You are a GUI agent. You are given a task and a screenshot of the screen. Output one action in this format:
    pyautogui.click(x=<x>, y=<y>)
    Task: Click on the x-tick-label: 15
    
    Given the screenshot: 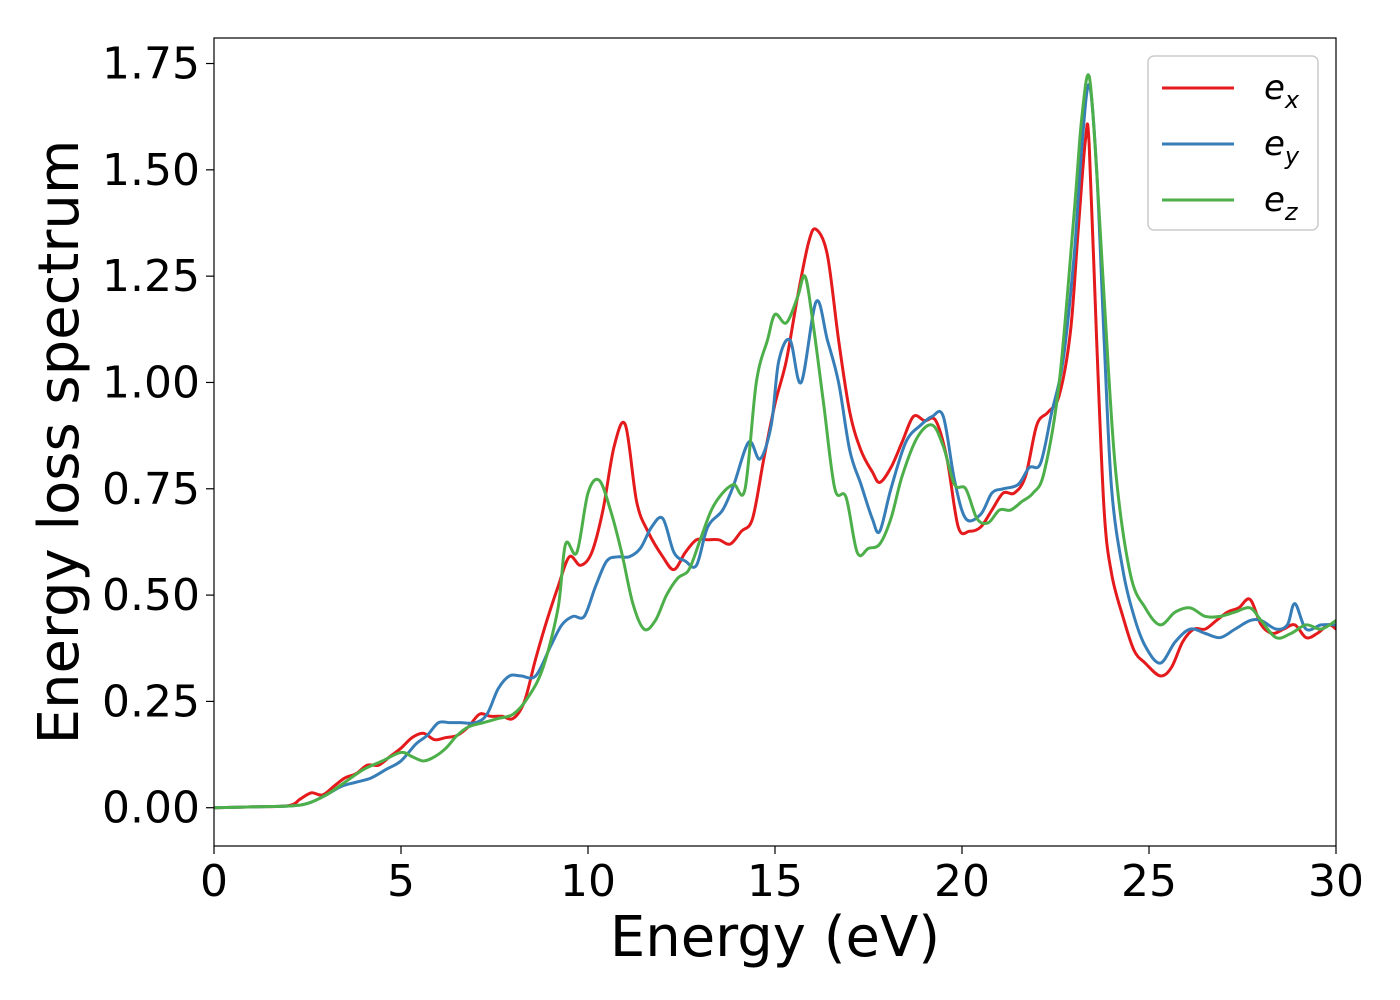 What is the action you would take?
    pyautogui.click(x=775, y=881)
    